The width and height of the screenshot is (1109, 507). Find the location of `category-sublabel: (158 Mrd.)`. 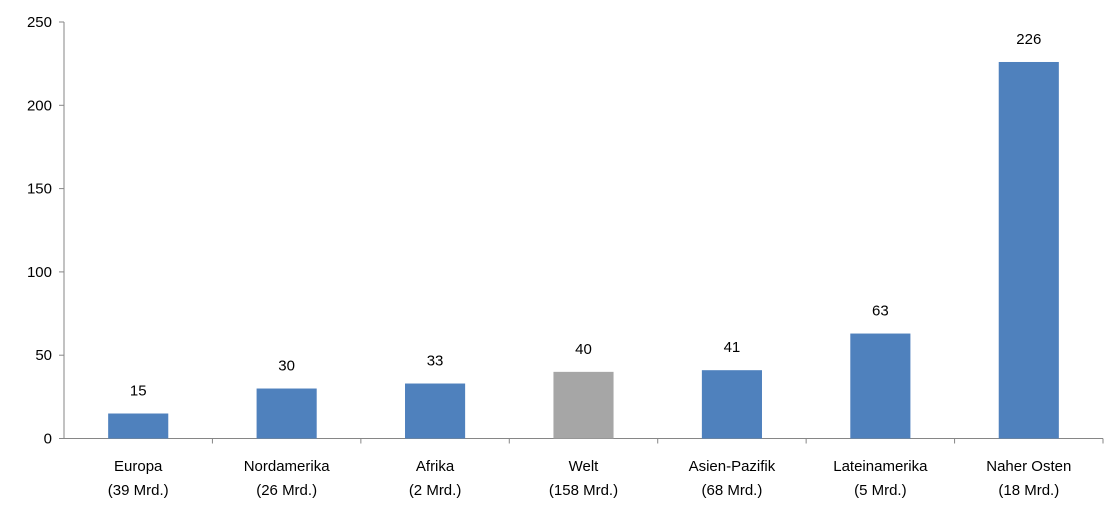

category-sublabel: (158 Mrd.) is located at coordinates (583, 490).